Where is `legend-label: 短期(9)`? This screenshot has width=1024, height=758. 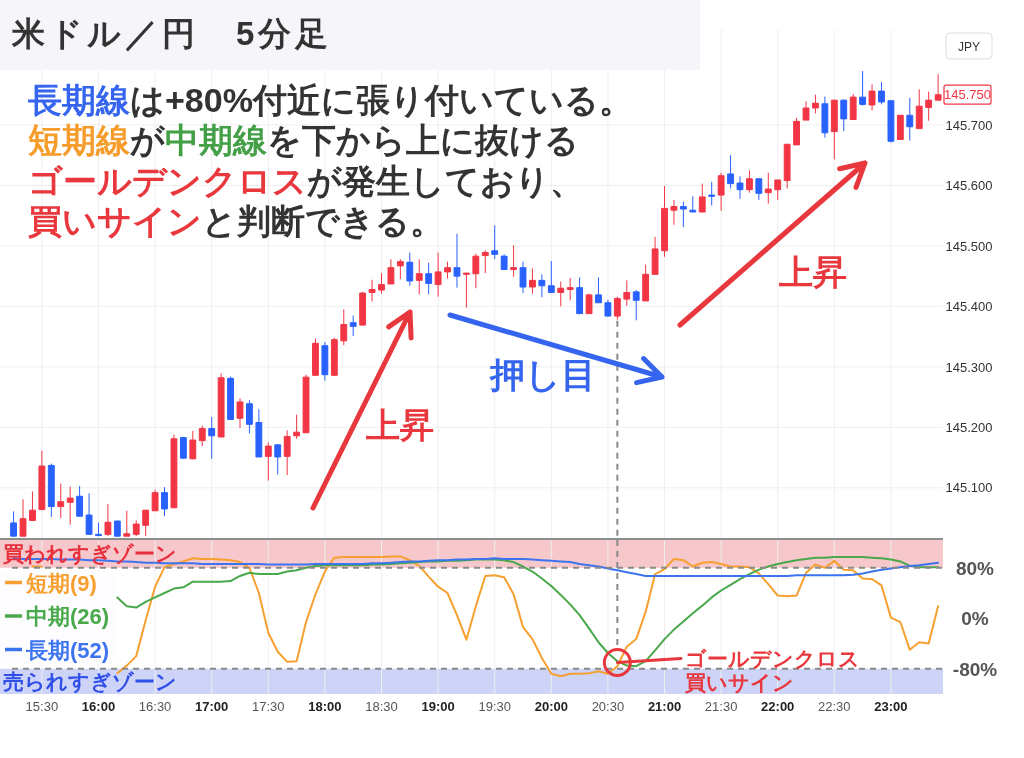
legend-label: 短期(9) is located at coordinates (61, 583).